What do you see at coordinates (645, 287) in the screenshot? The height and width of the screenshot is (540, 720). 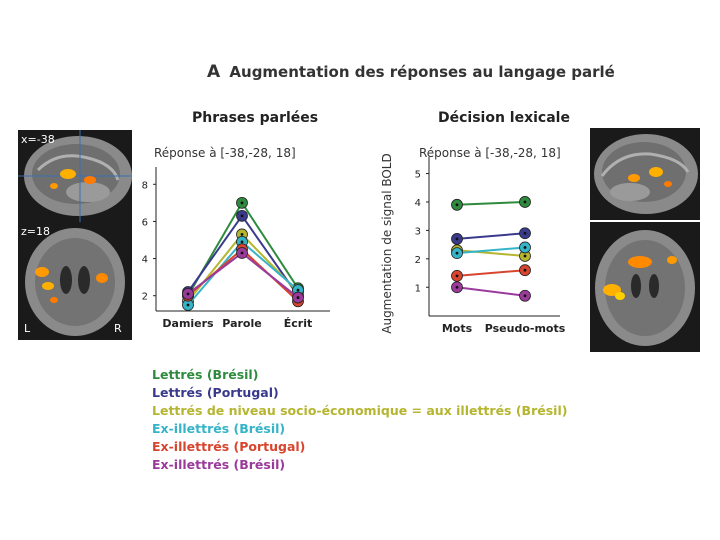 I see `brain-axial-right` at bounding box center [645, 287].